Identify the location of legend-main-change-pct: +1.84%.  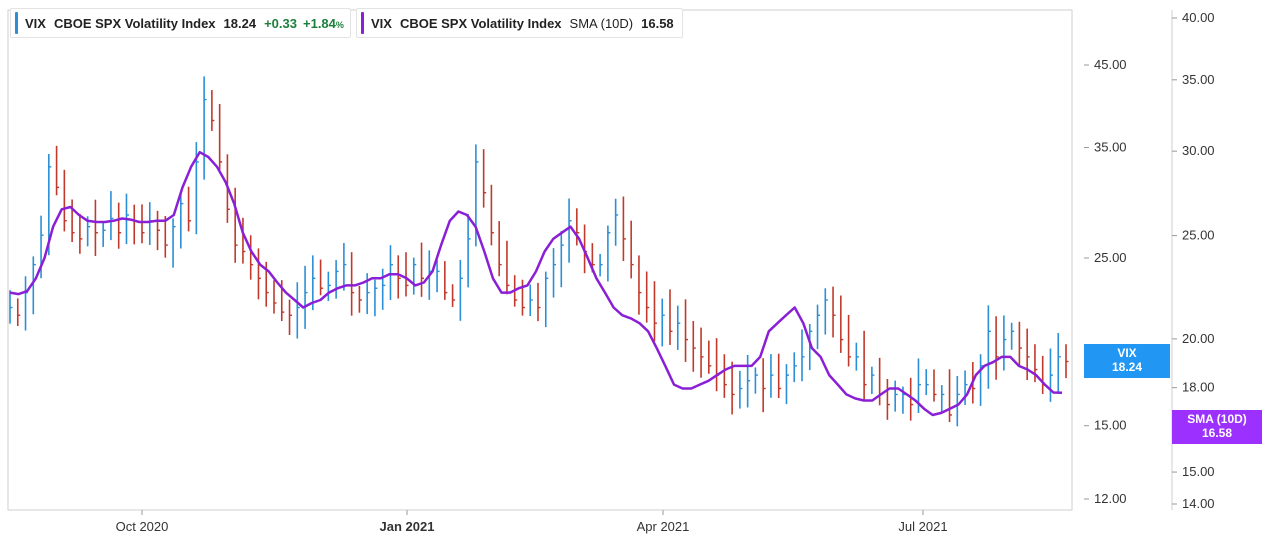
(323, 23).